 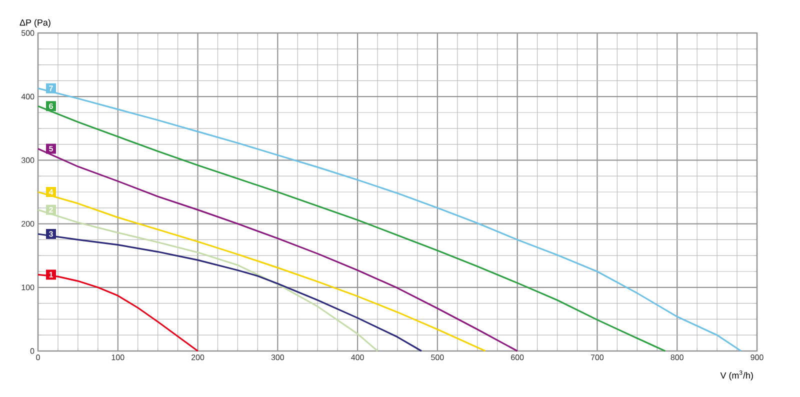 What do you see at coordinates (35, 23) in the screenshot?
I see `y-axis-title: ΔP (Pa)` at bounding box center [35, 23].